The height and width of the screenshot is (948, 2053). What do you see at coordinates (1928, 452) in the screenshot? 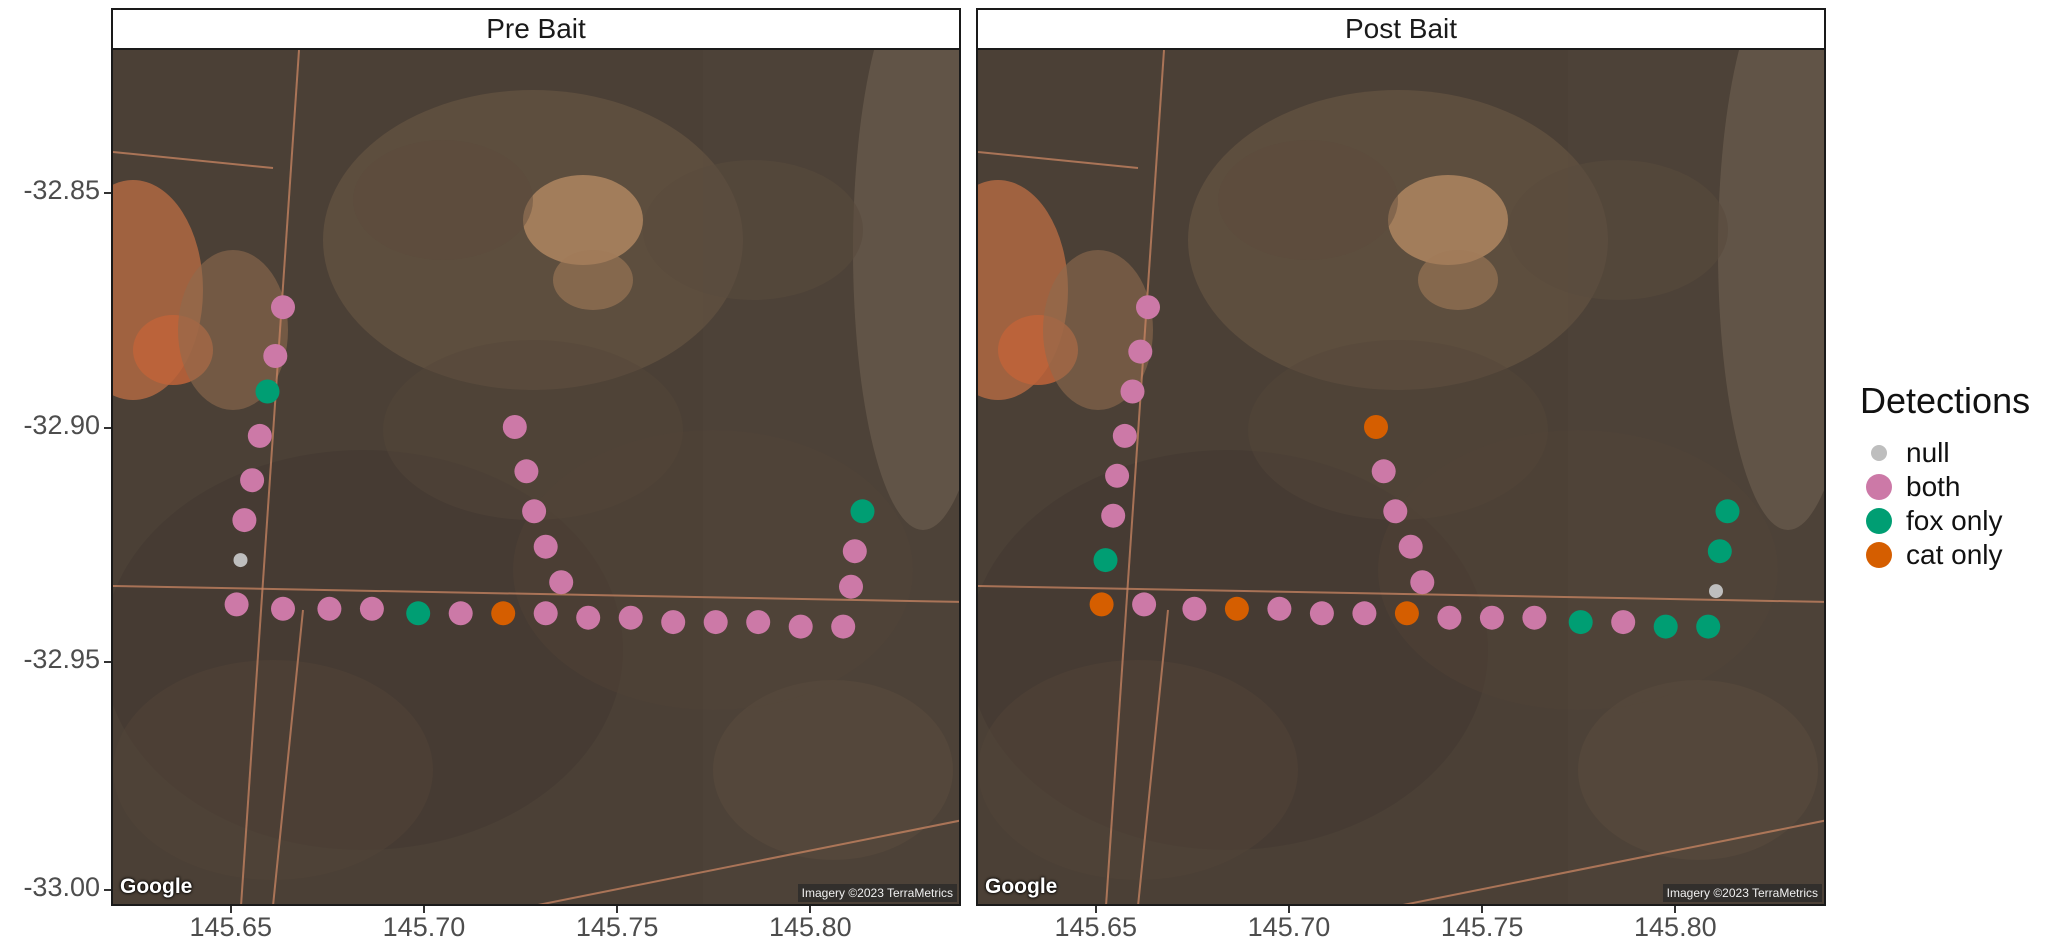
I see `legend-label: null` at bounding box center [1928, 452].